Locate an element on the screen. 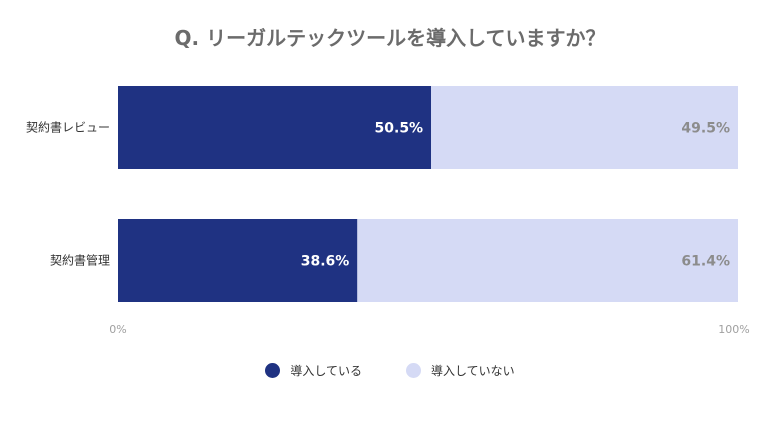 The width and height of the screenshot is (780, 435). legend-item-installed: 導入している is located at coordinates (313, 370).